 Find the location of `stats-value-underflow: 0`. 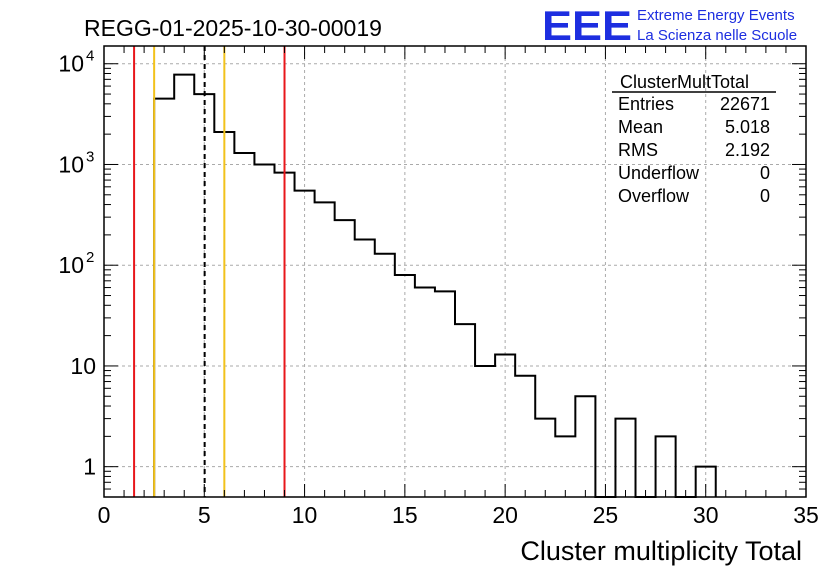

stats-value-underflow: 0 is located at coordinates (765, 173).